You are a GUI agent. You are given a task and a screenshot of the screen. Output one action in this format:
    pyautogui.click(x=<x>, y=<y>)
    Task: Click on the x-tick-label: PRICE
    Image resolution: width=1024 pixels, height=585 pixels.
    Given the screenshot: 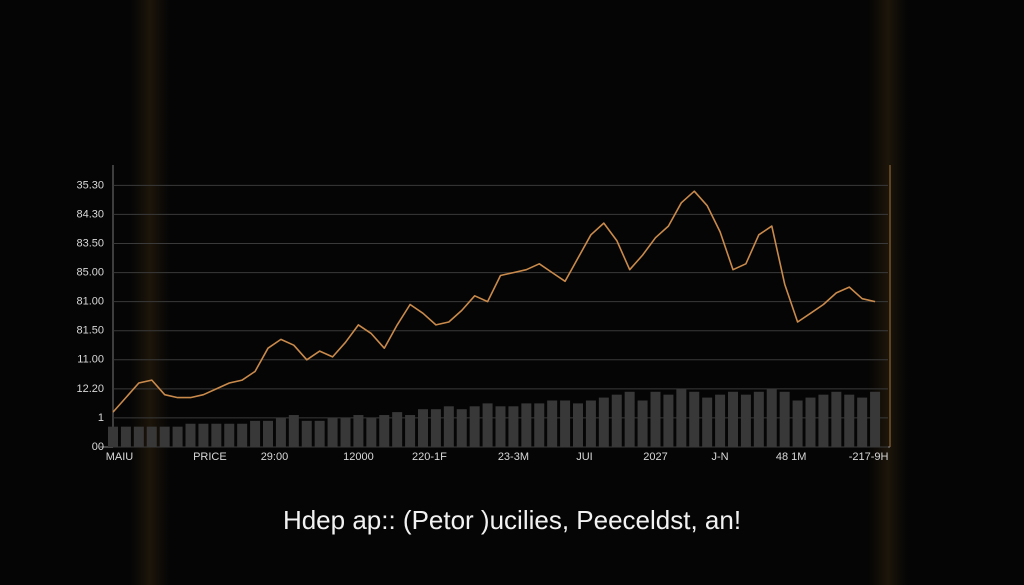 What is the action you would take?
    pyautogui.click(x=210, y=457)
    